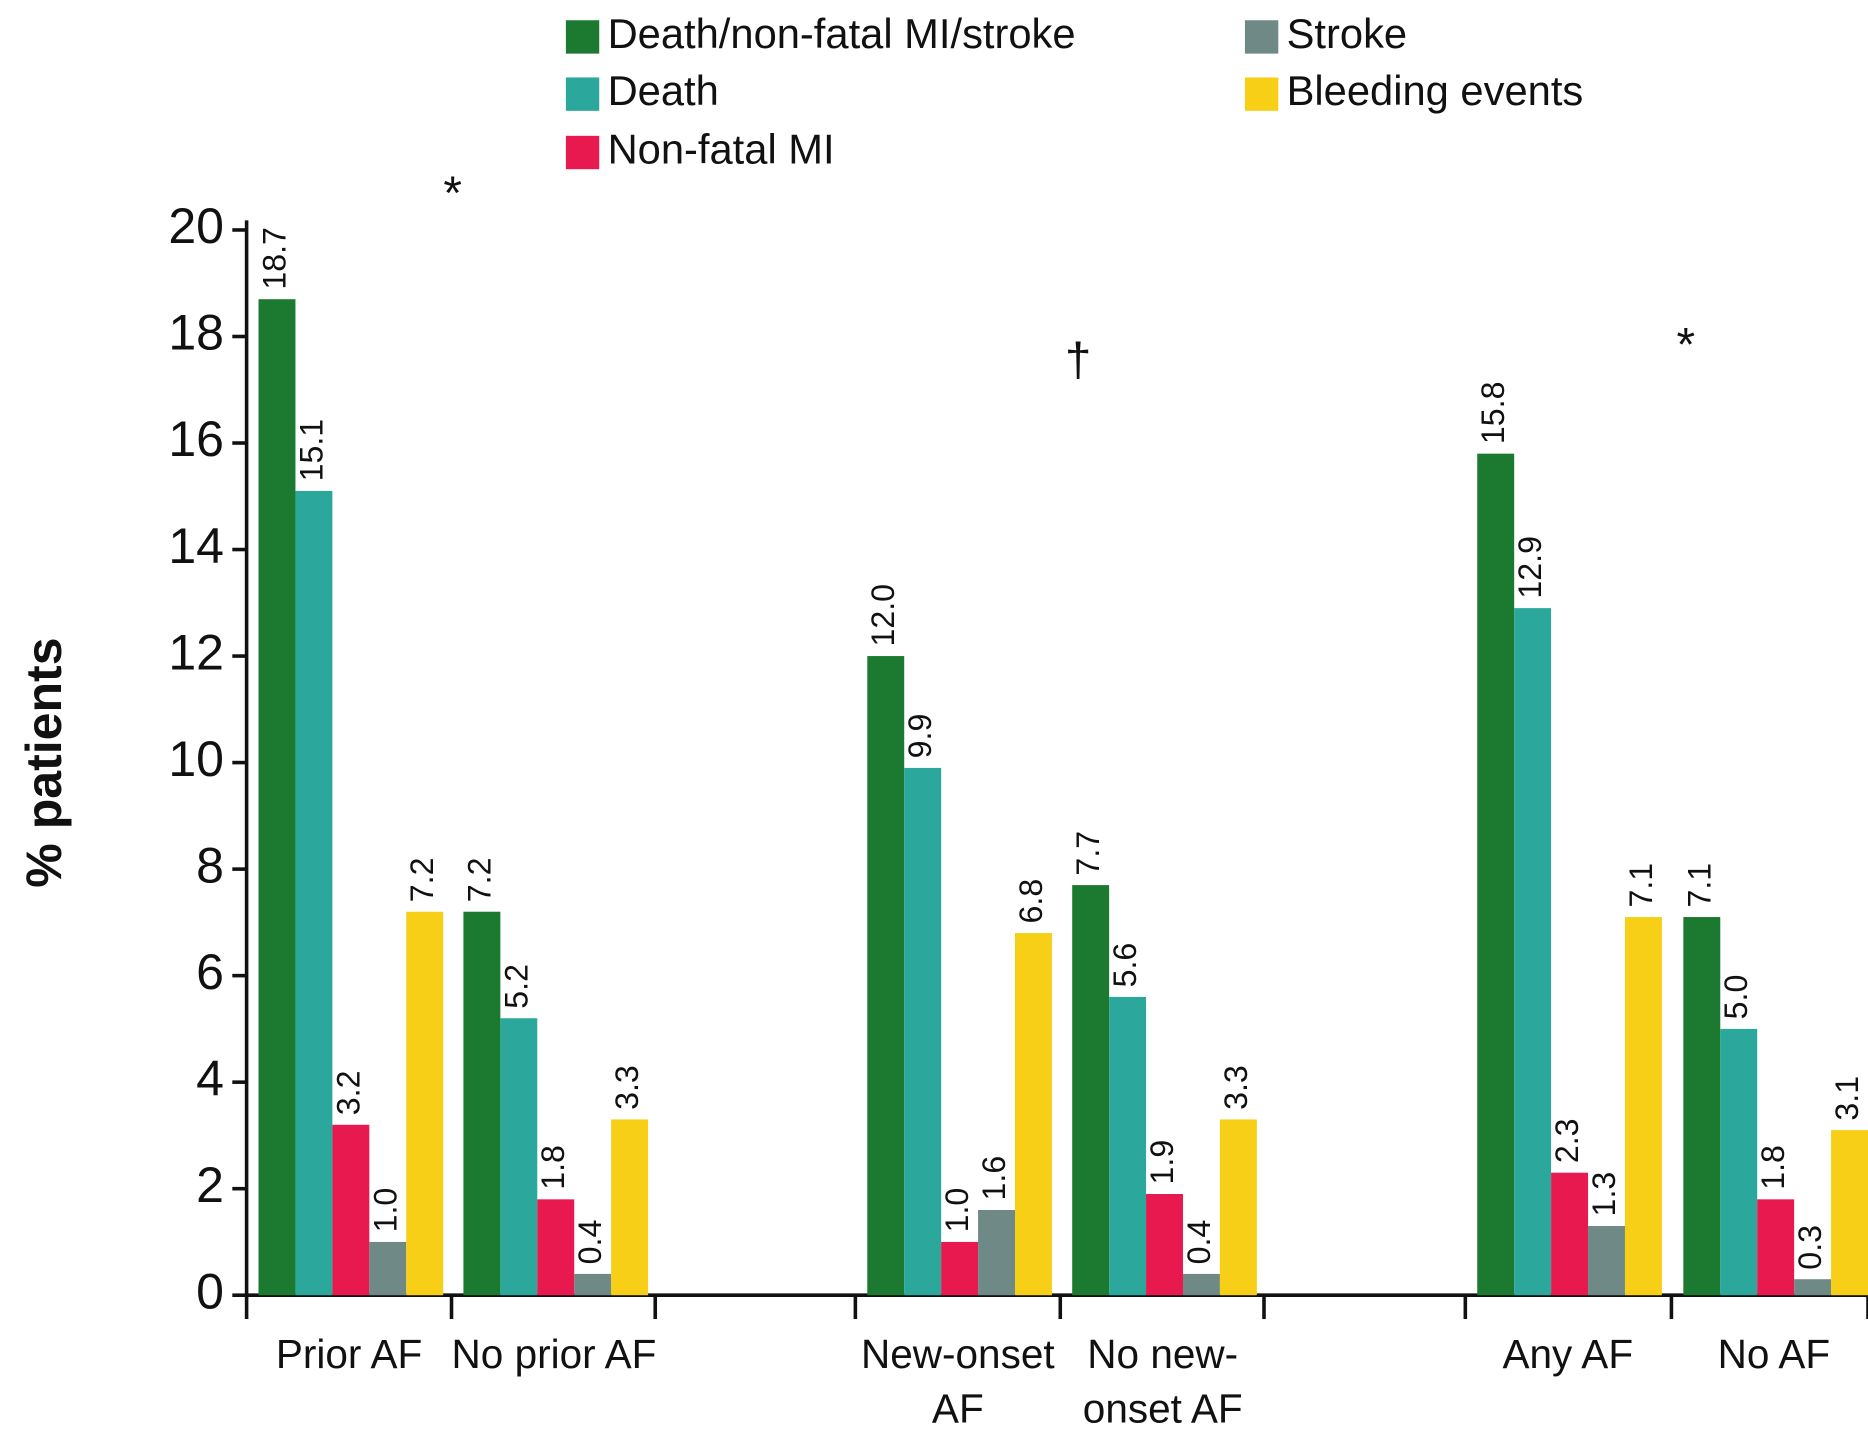  I want to click on annotation: †, so click(1078, 360).